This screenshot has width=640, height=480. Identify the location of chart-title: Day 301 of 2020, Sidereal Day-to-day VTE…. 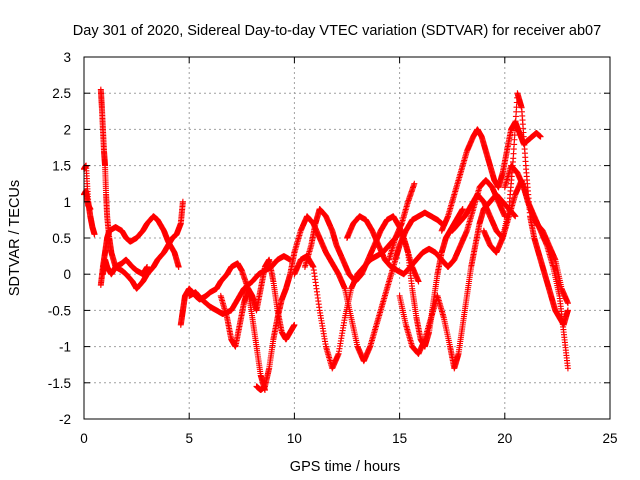
(337, 31).